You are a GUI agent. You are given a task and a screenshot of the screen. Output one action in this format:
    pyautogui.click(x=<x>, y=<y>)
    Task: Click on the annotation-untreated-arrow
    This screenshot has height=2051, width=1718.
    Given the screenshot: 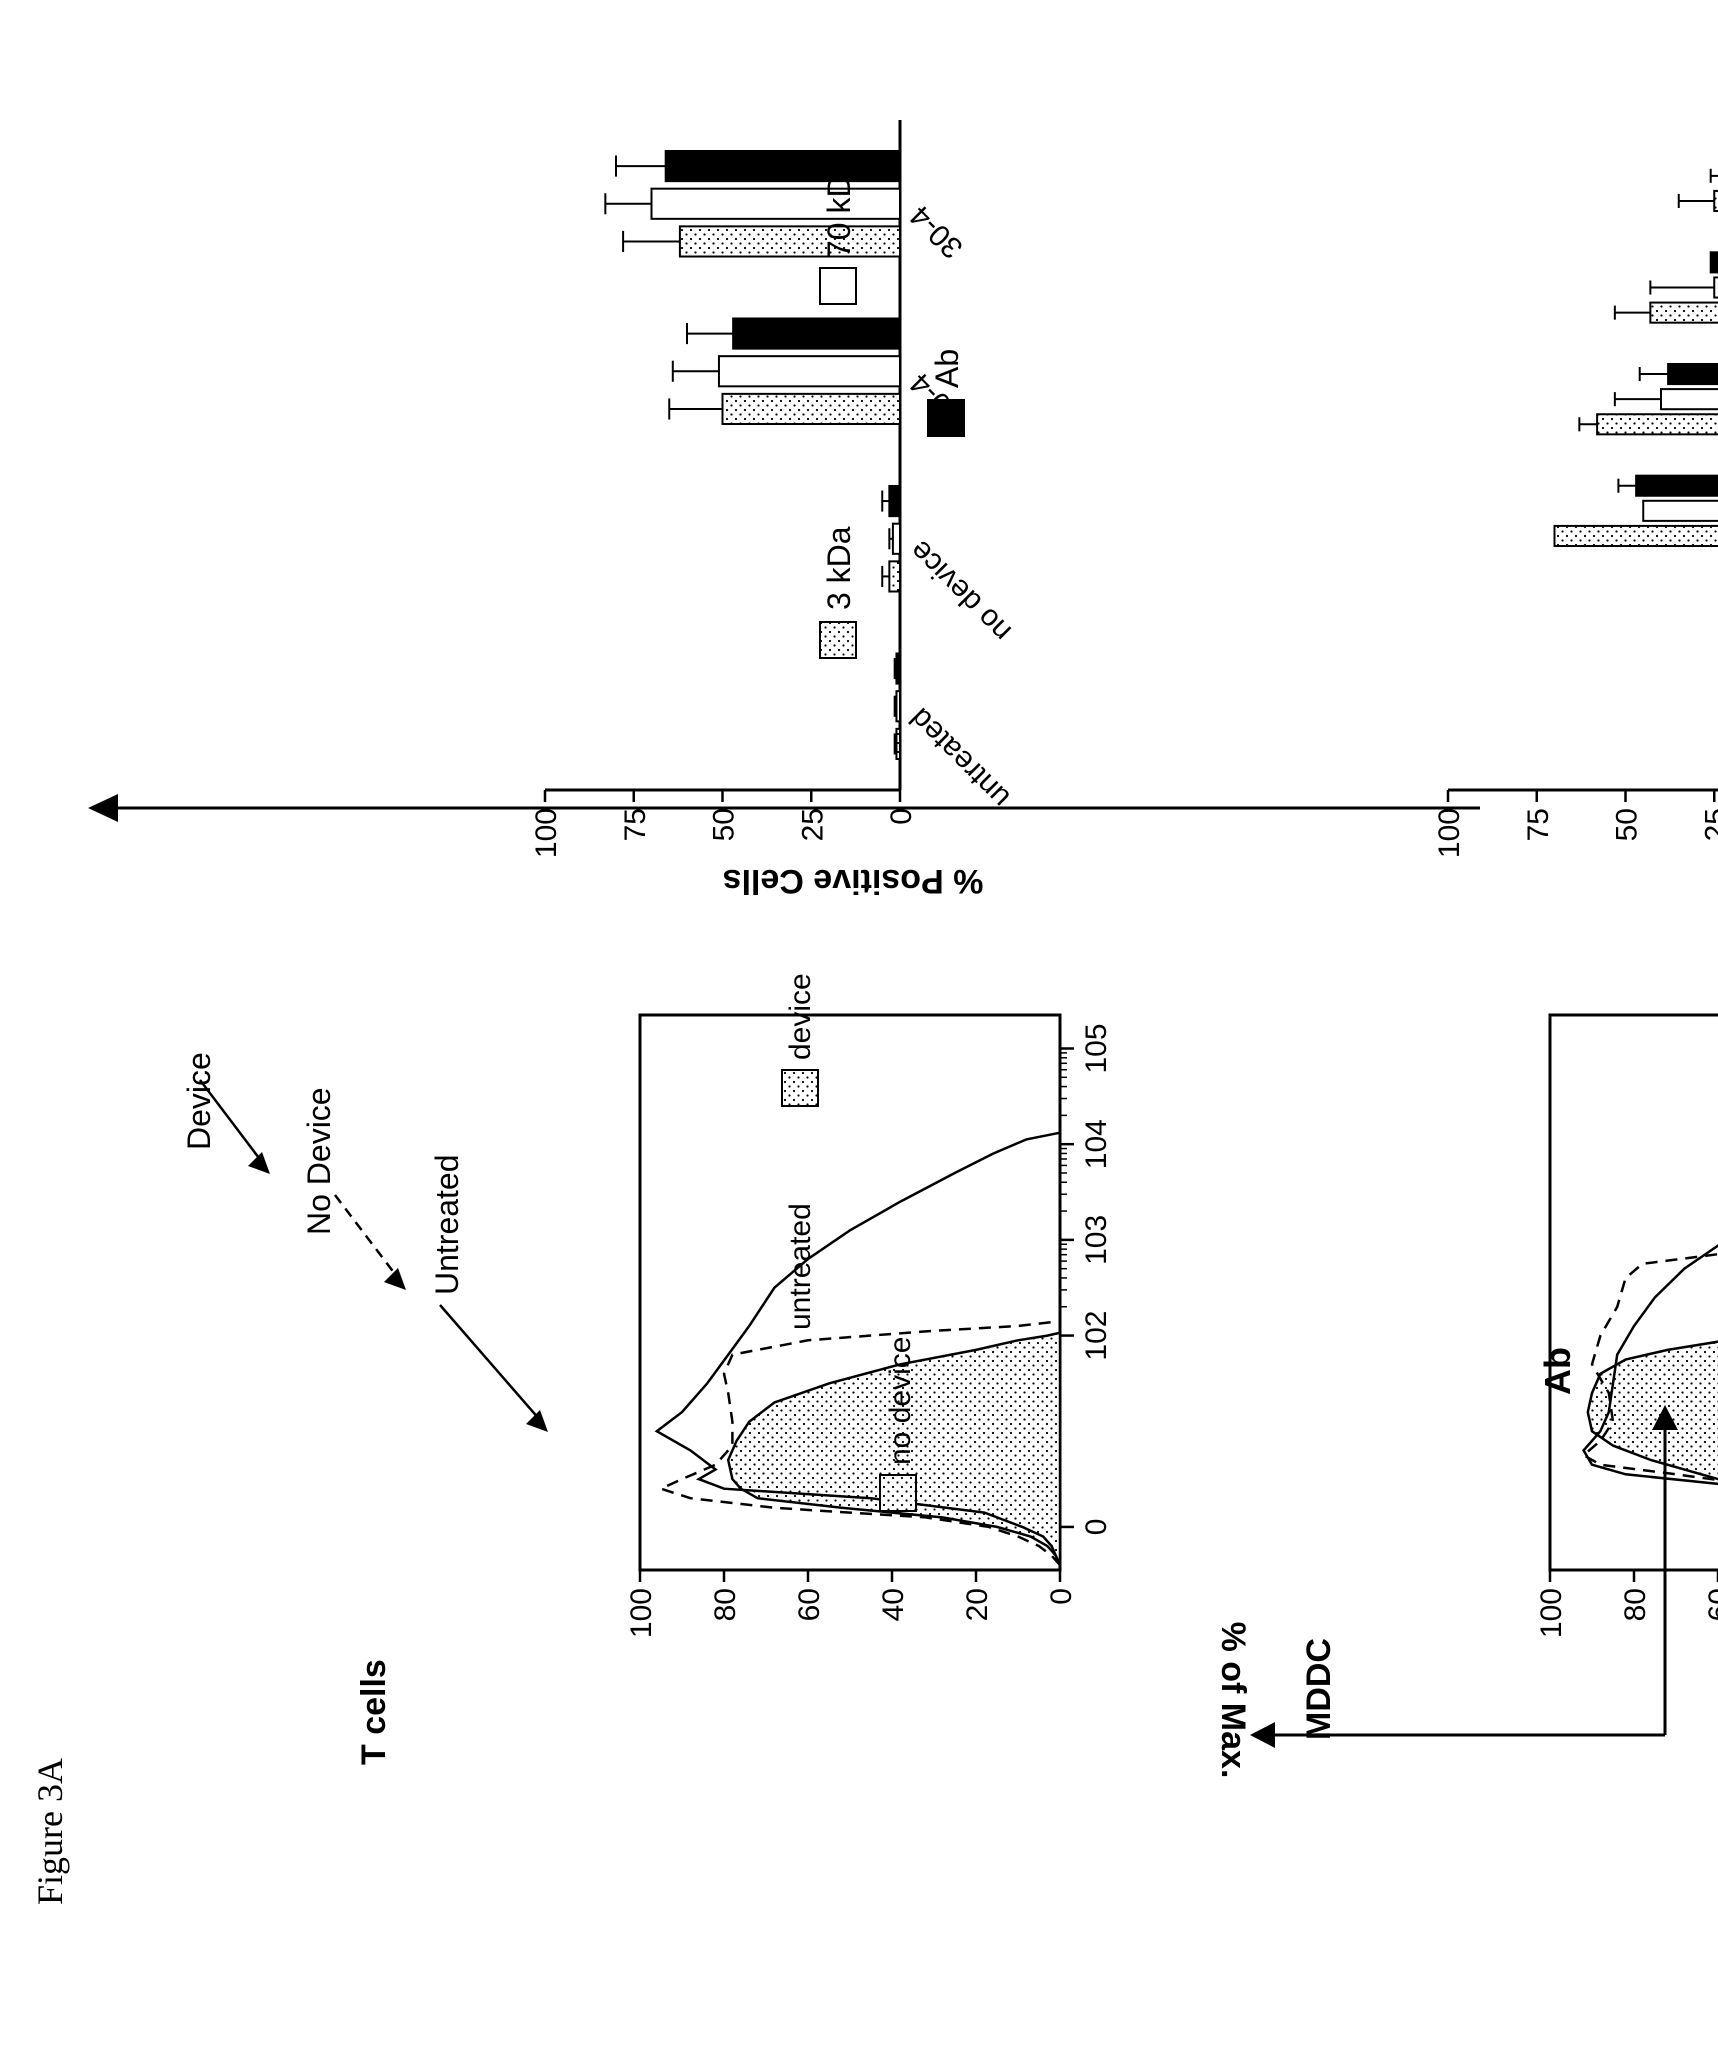 What is the action you would take?
    pyautogui.click(x=490, y=1362)
    